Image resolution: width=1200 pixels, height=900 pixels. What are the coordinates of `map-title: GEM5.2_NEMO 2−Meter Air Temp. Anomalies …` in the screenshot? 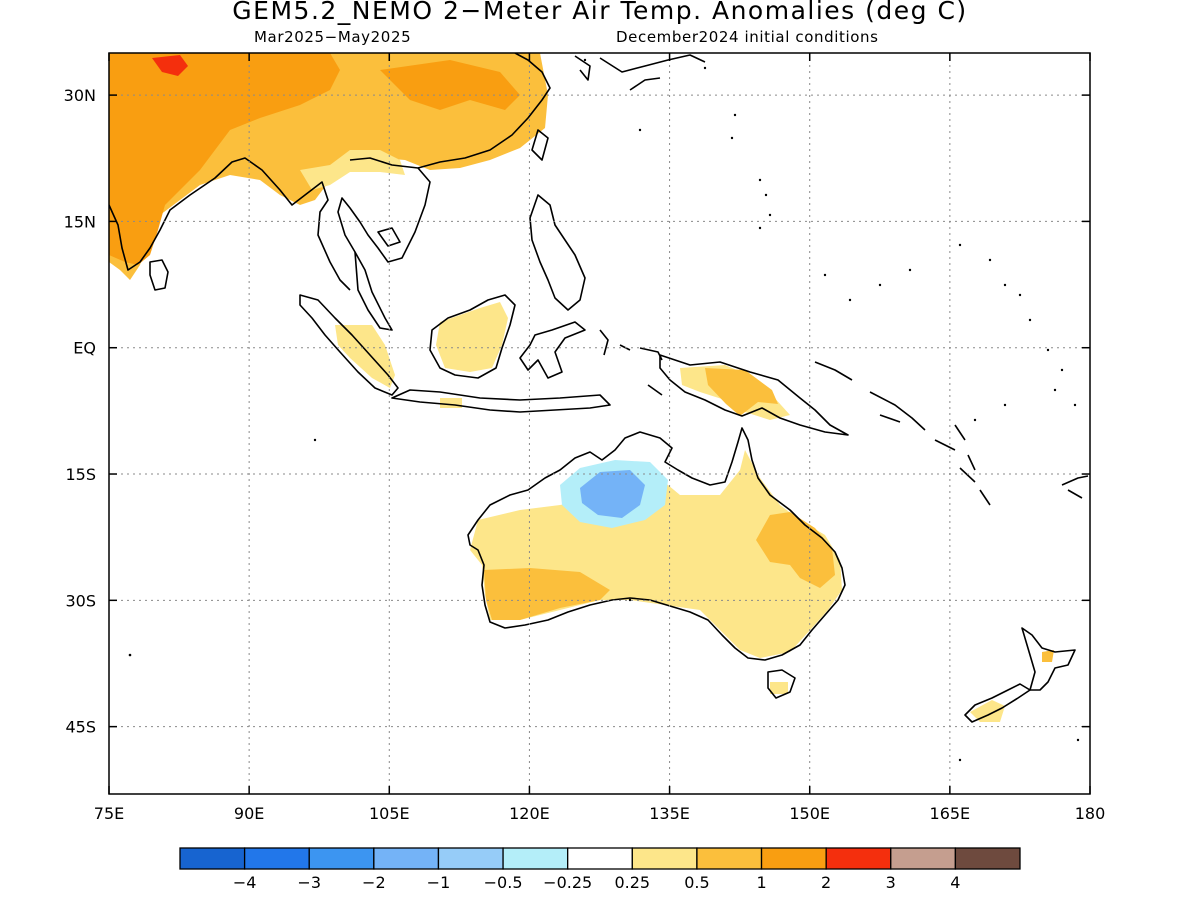 It's located at (600, 12).